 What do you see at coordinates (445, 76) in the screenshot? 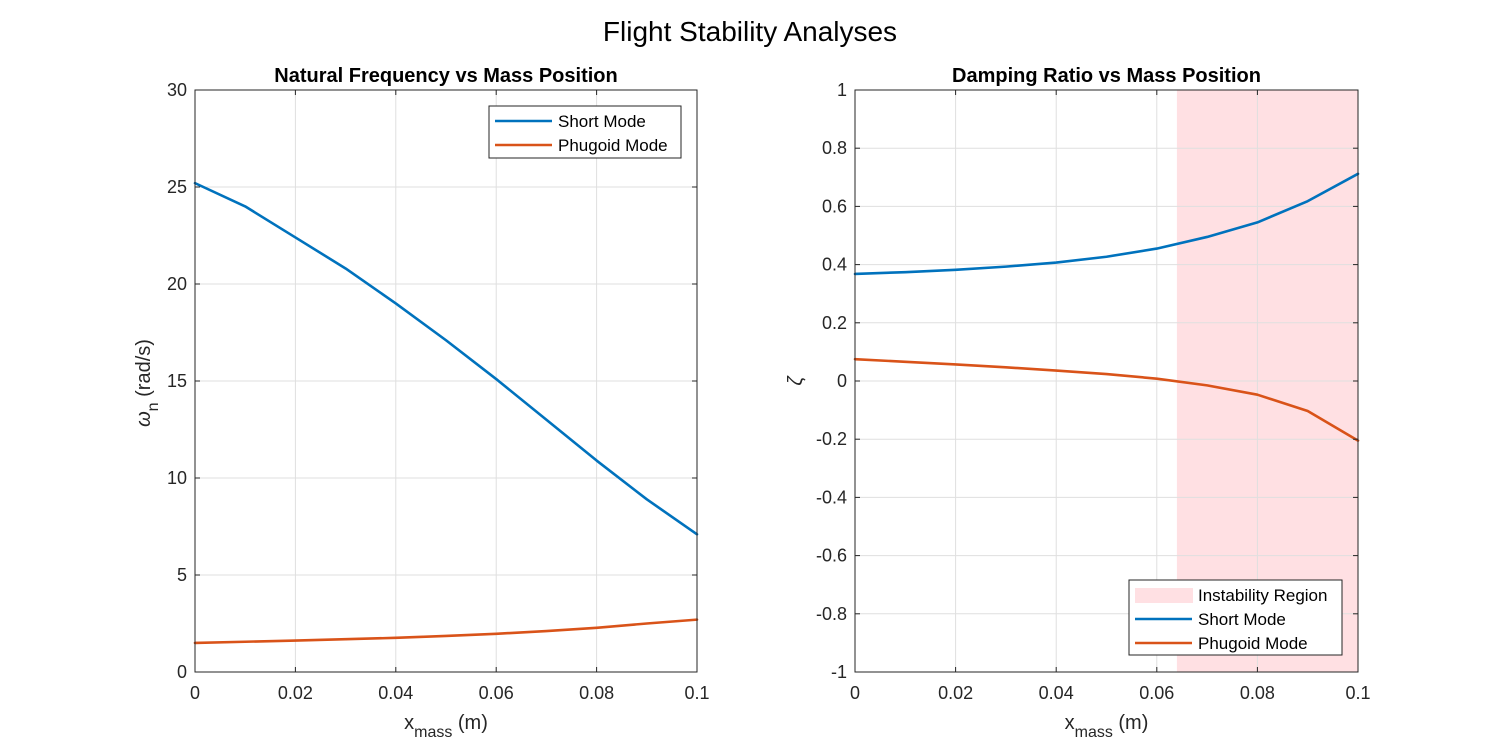
I see `axes-title: Natural Frequency vs Mass Position` at bounding box center [445, 76].